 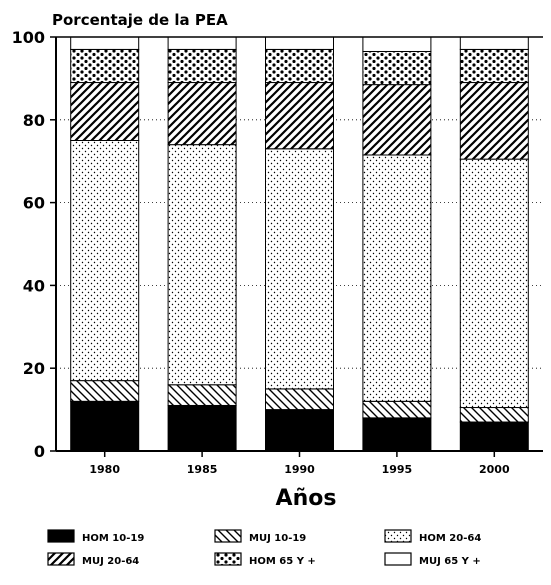 What do you see at coordinates (397, 469) in the screenshot?
I see `x-tick-label-1995: 1995` at bounding box center [397, 469].